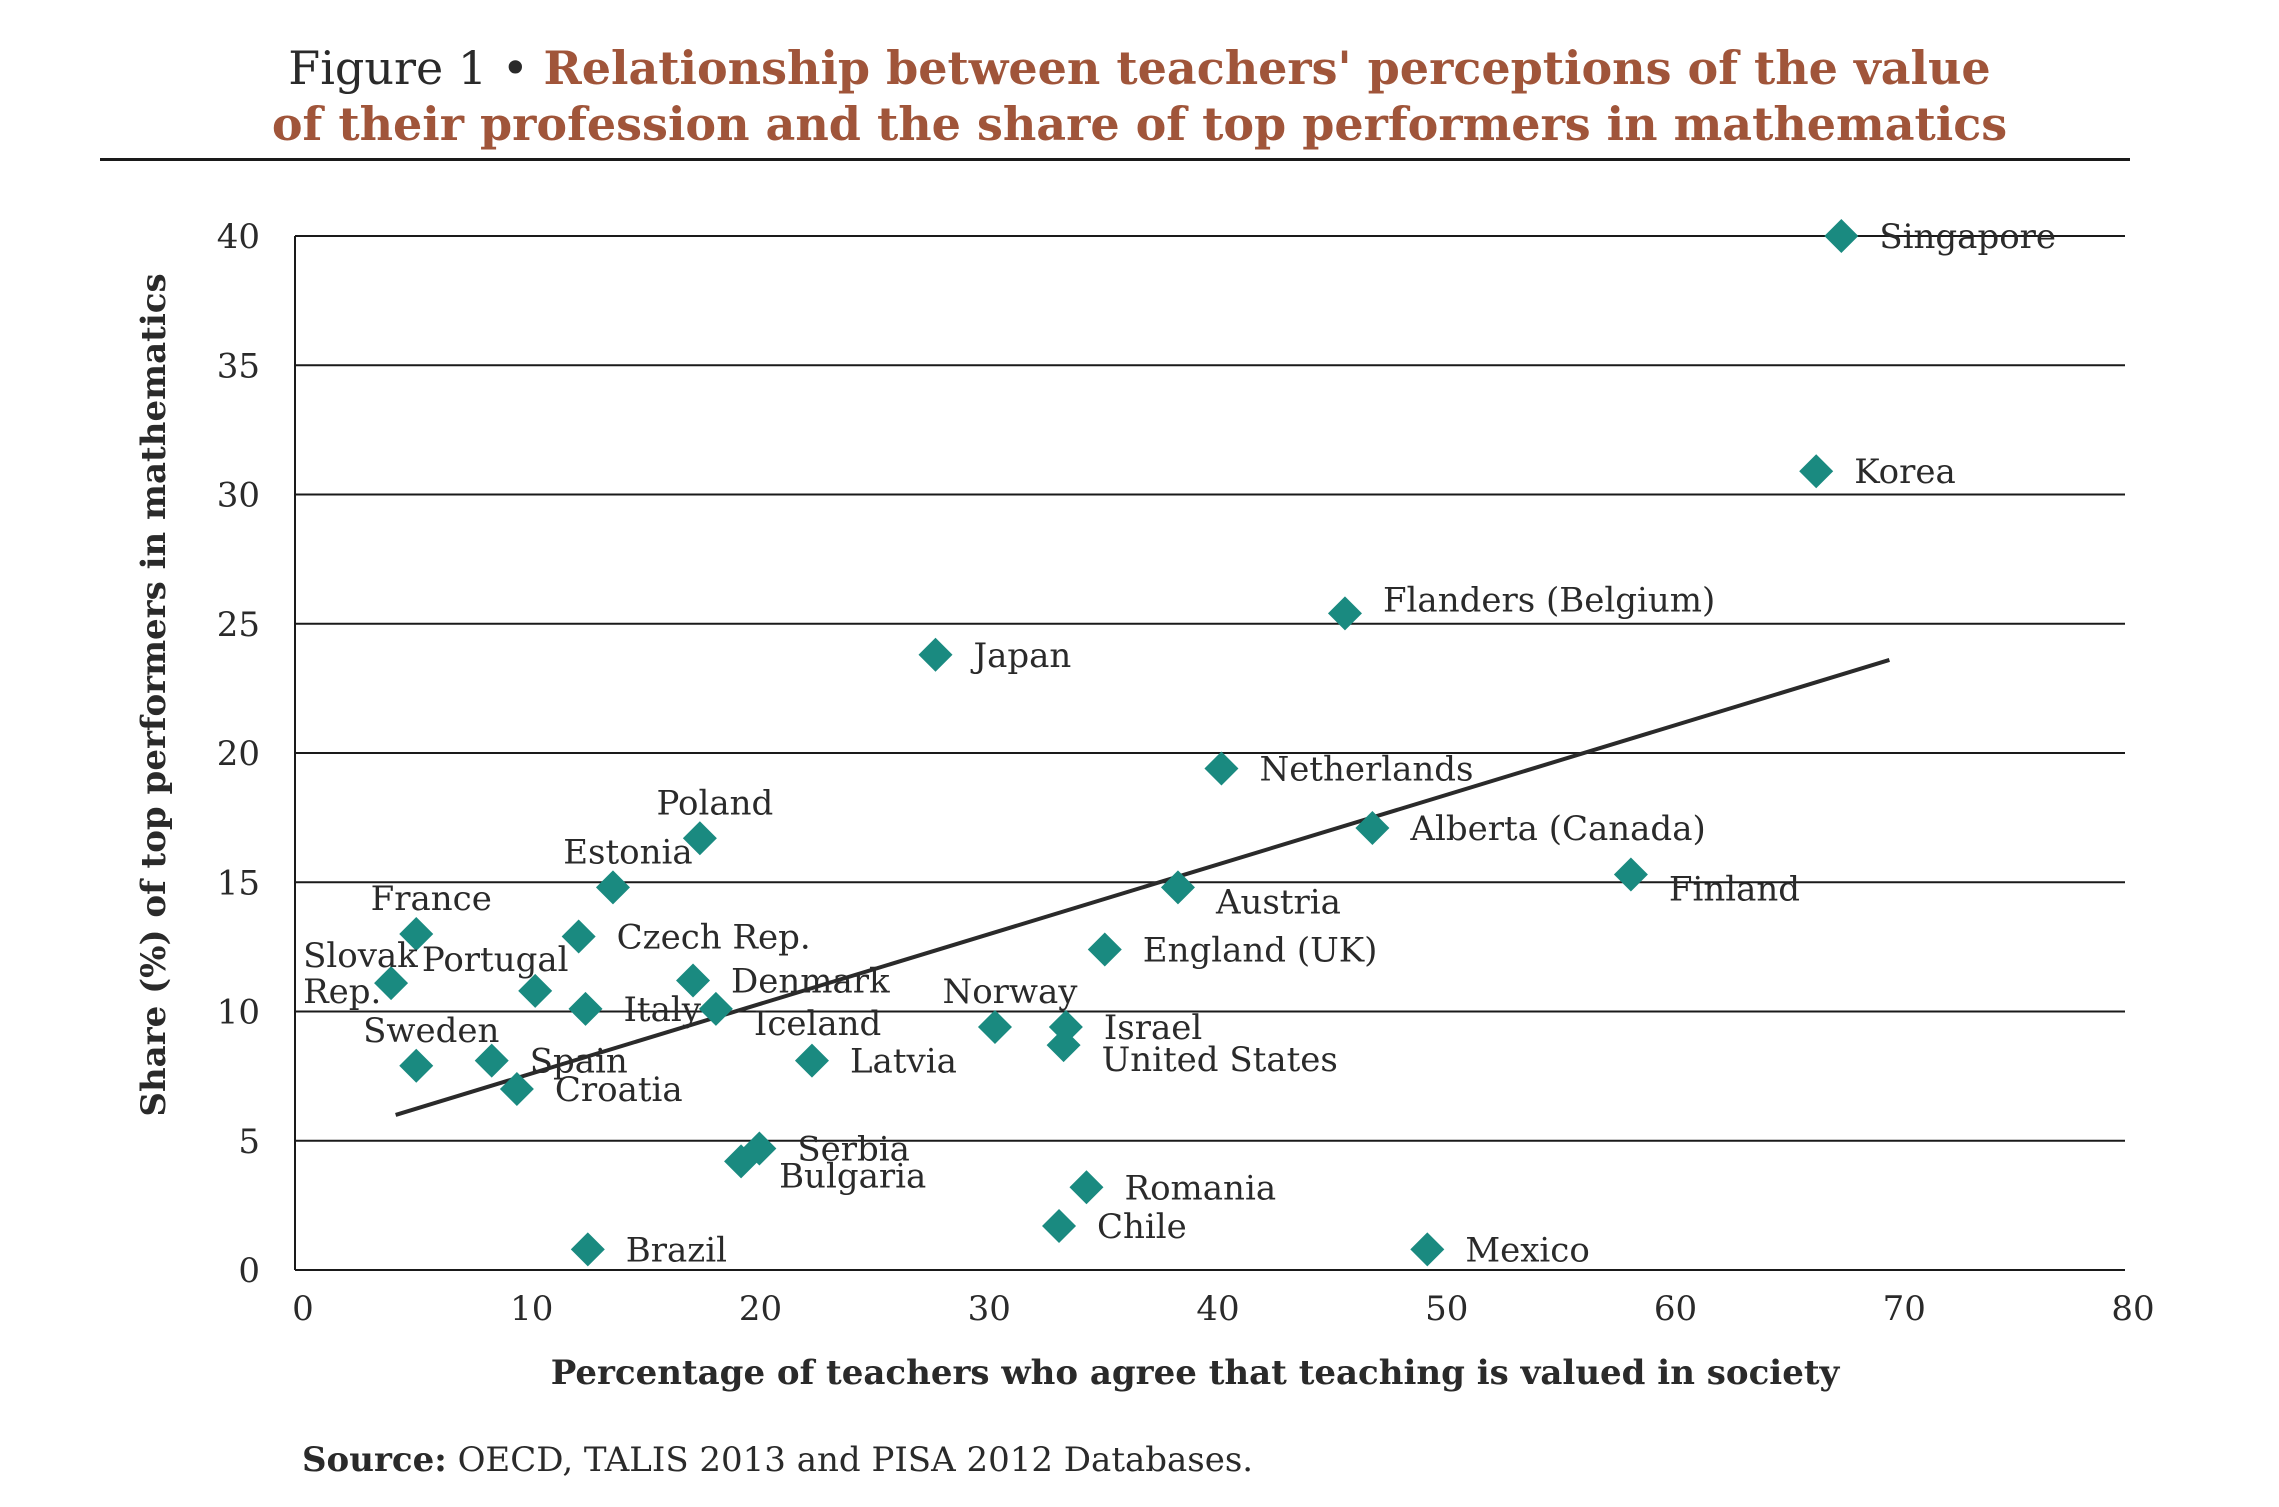 The width and height of the screenshot is (2279, 1507). Describe the element at coordinates (1904, 1309) in the screenshot. I see `x-tick-label: 70` at that location.